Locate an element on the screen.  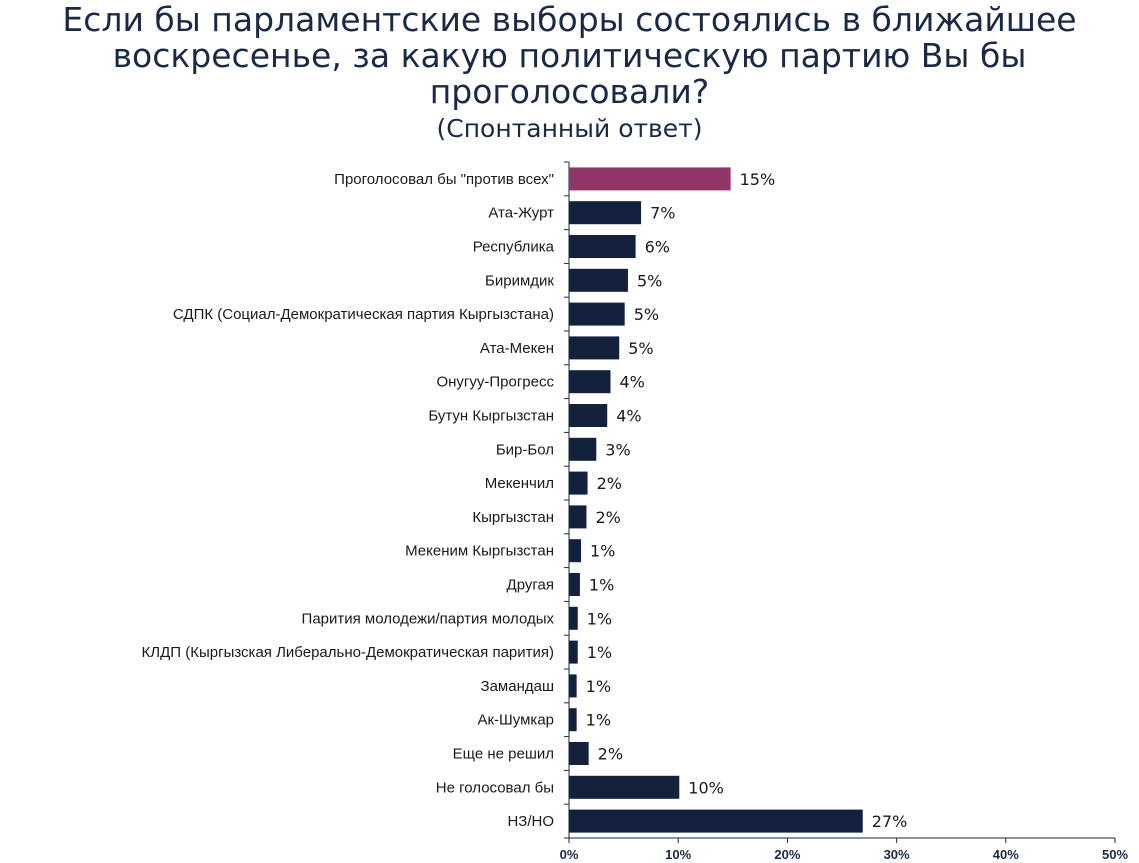
value-label: 7% is located at coordinates (662, 213).